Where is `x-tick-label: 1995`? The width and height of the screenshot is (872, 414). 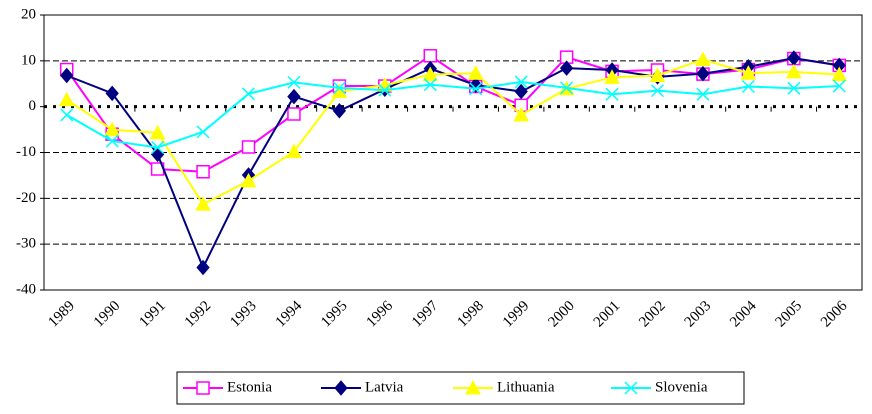
x-tick-label: 1995 is located at coordinates (334, 314).